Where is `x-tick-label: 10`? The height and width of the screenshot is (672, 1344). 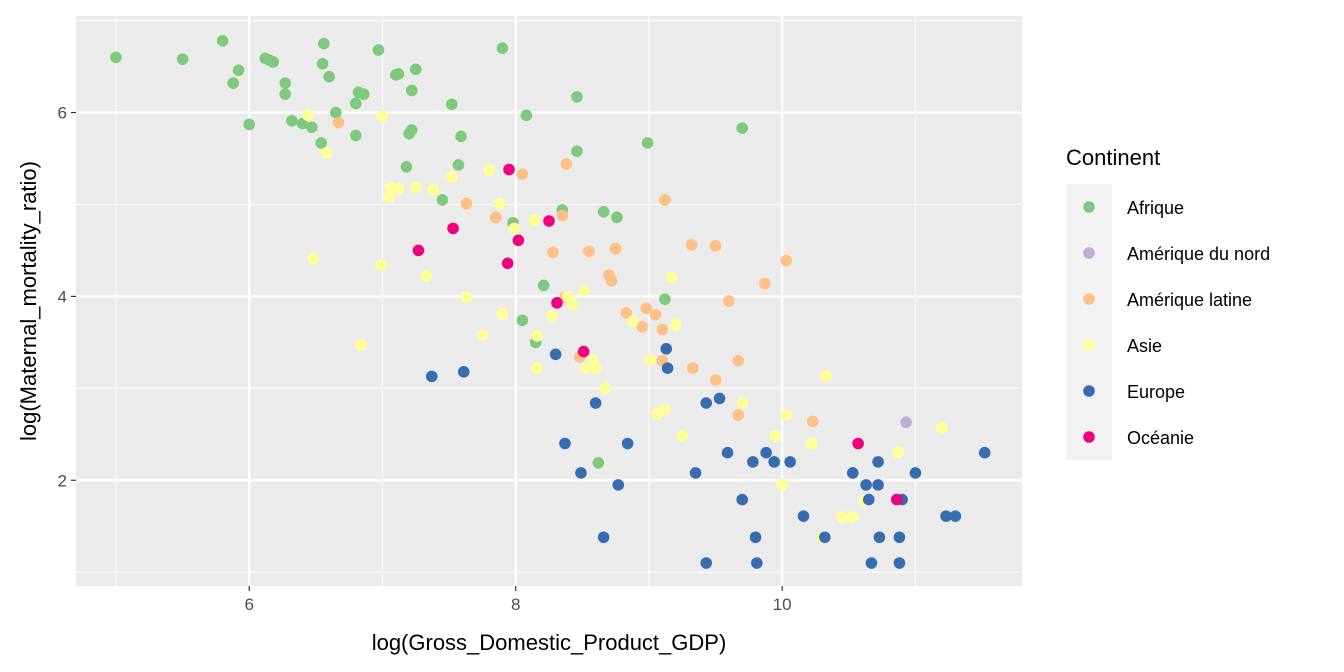 x-tick-label: 10 is located at coordinates (782, 604).